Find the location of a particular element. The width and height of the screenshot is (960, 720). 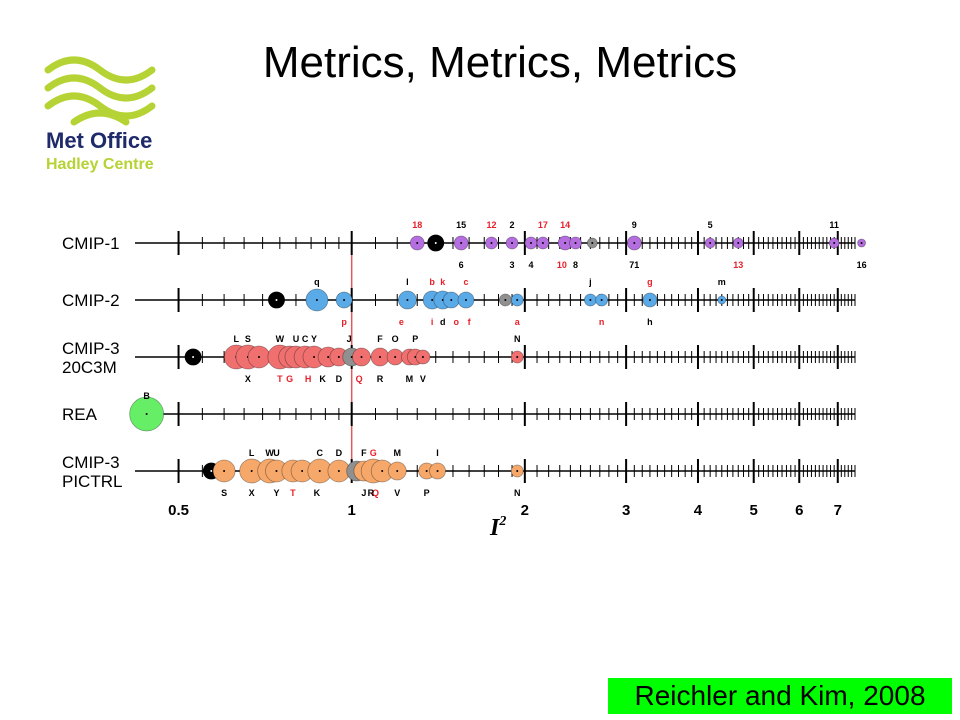

model-label: b is located at coordinates (432, 282).